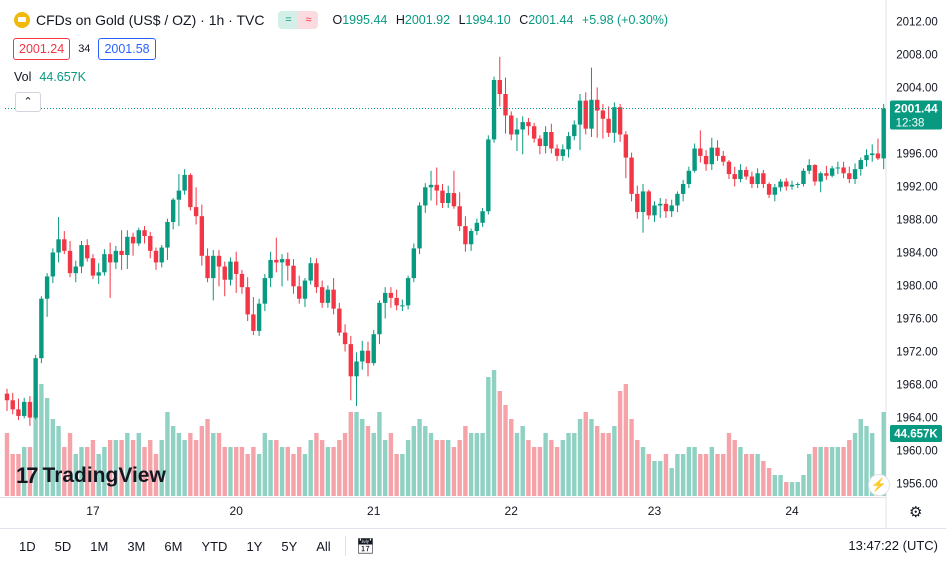  Describe the element at coordinates (91, 476) in the screenshot. I see `tradingview-logo: 17 TradingView` at that location.